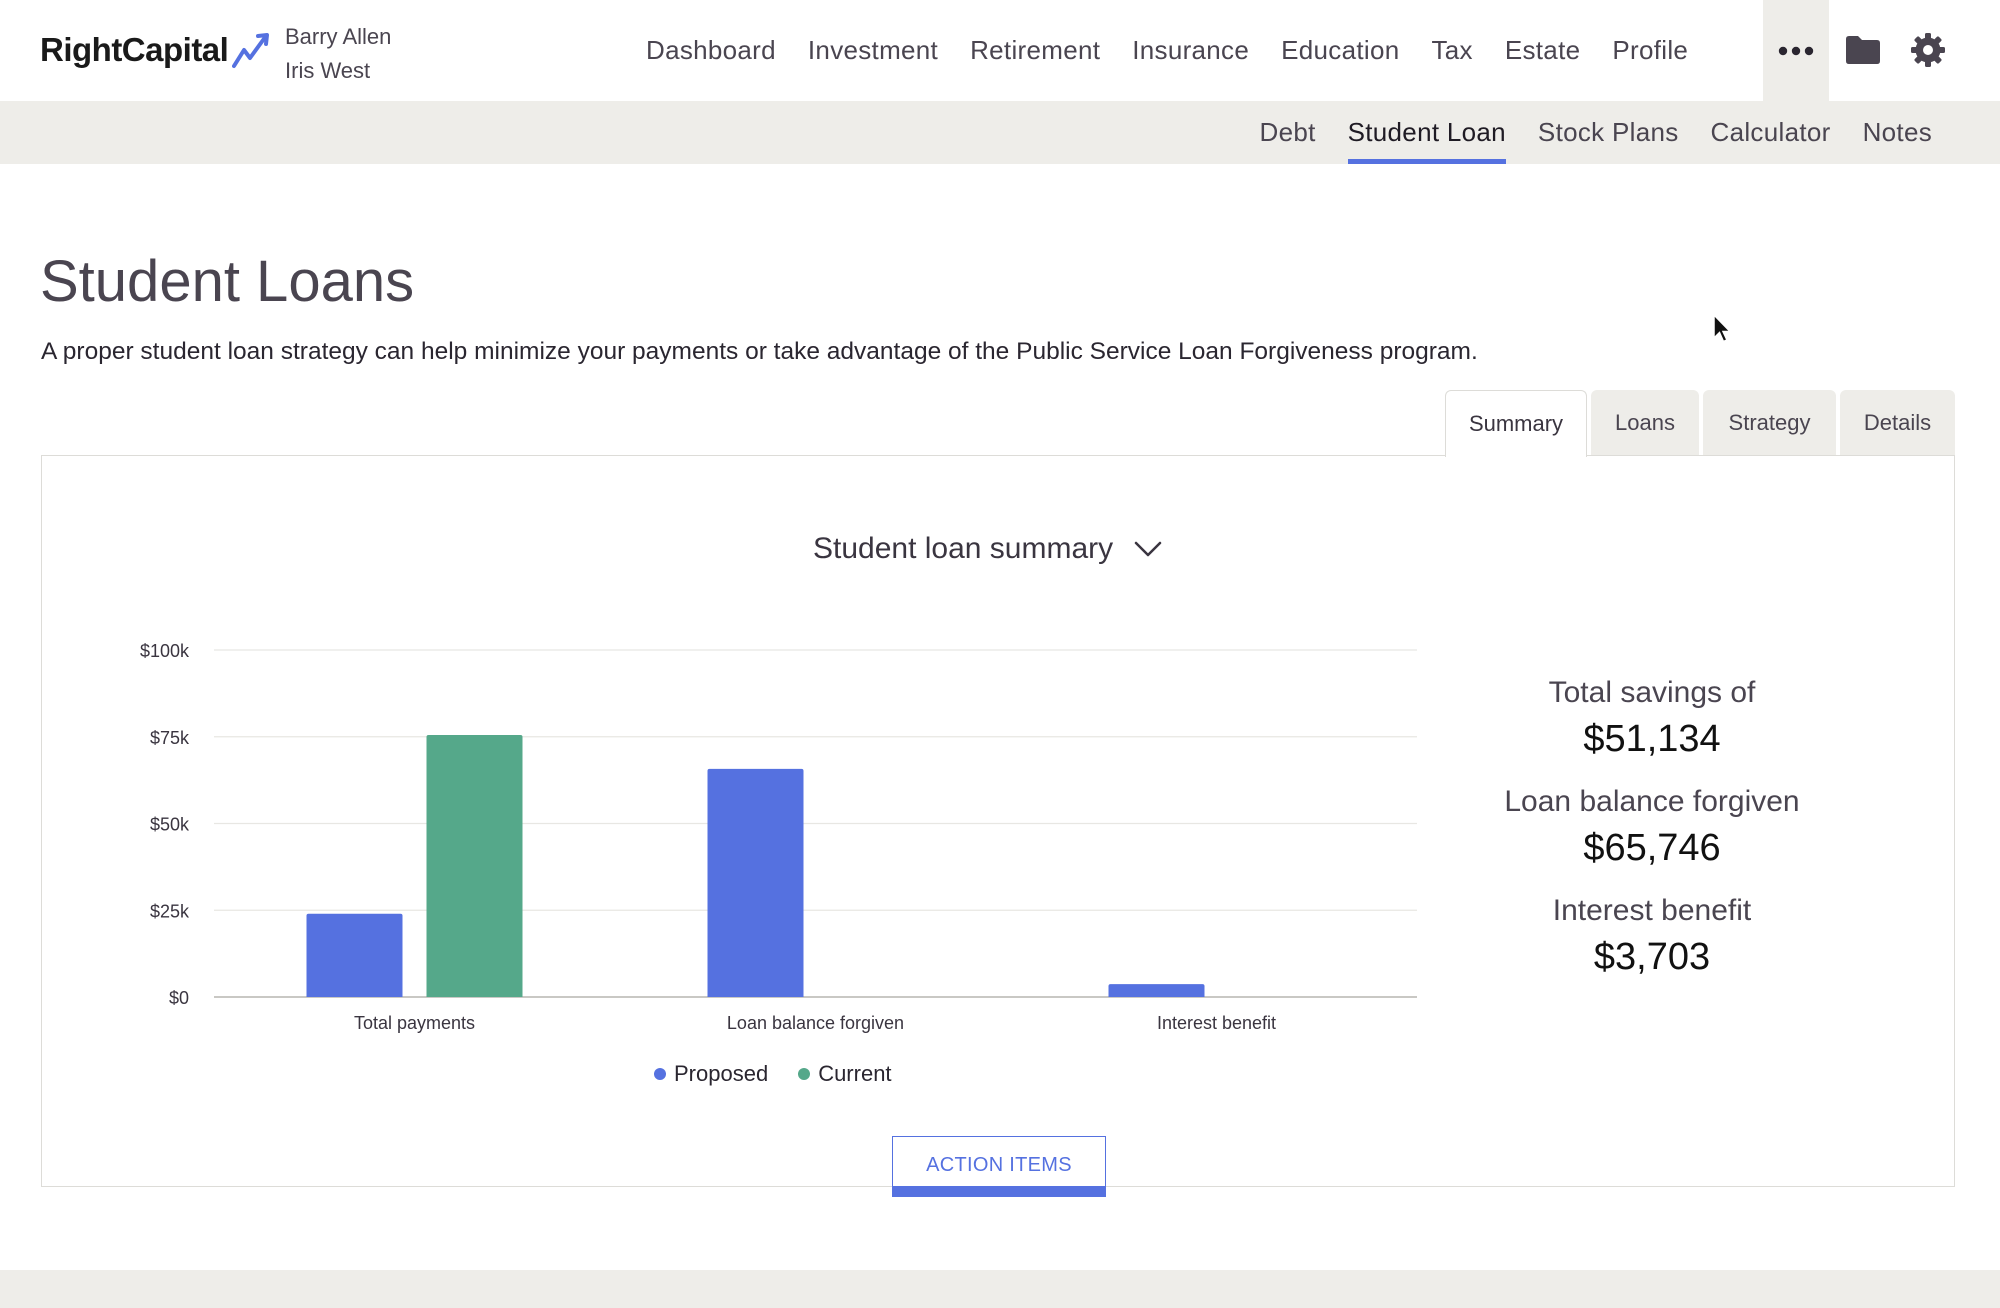 Image resolution: width=2000 pixels, height=1308 pixels. Describe the element at coordinates (1000, 1289) in the screenshot. I see `footer-strip` at that location.